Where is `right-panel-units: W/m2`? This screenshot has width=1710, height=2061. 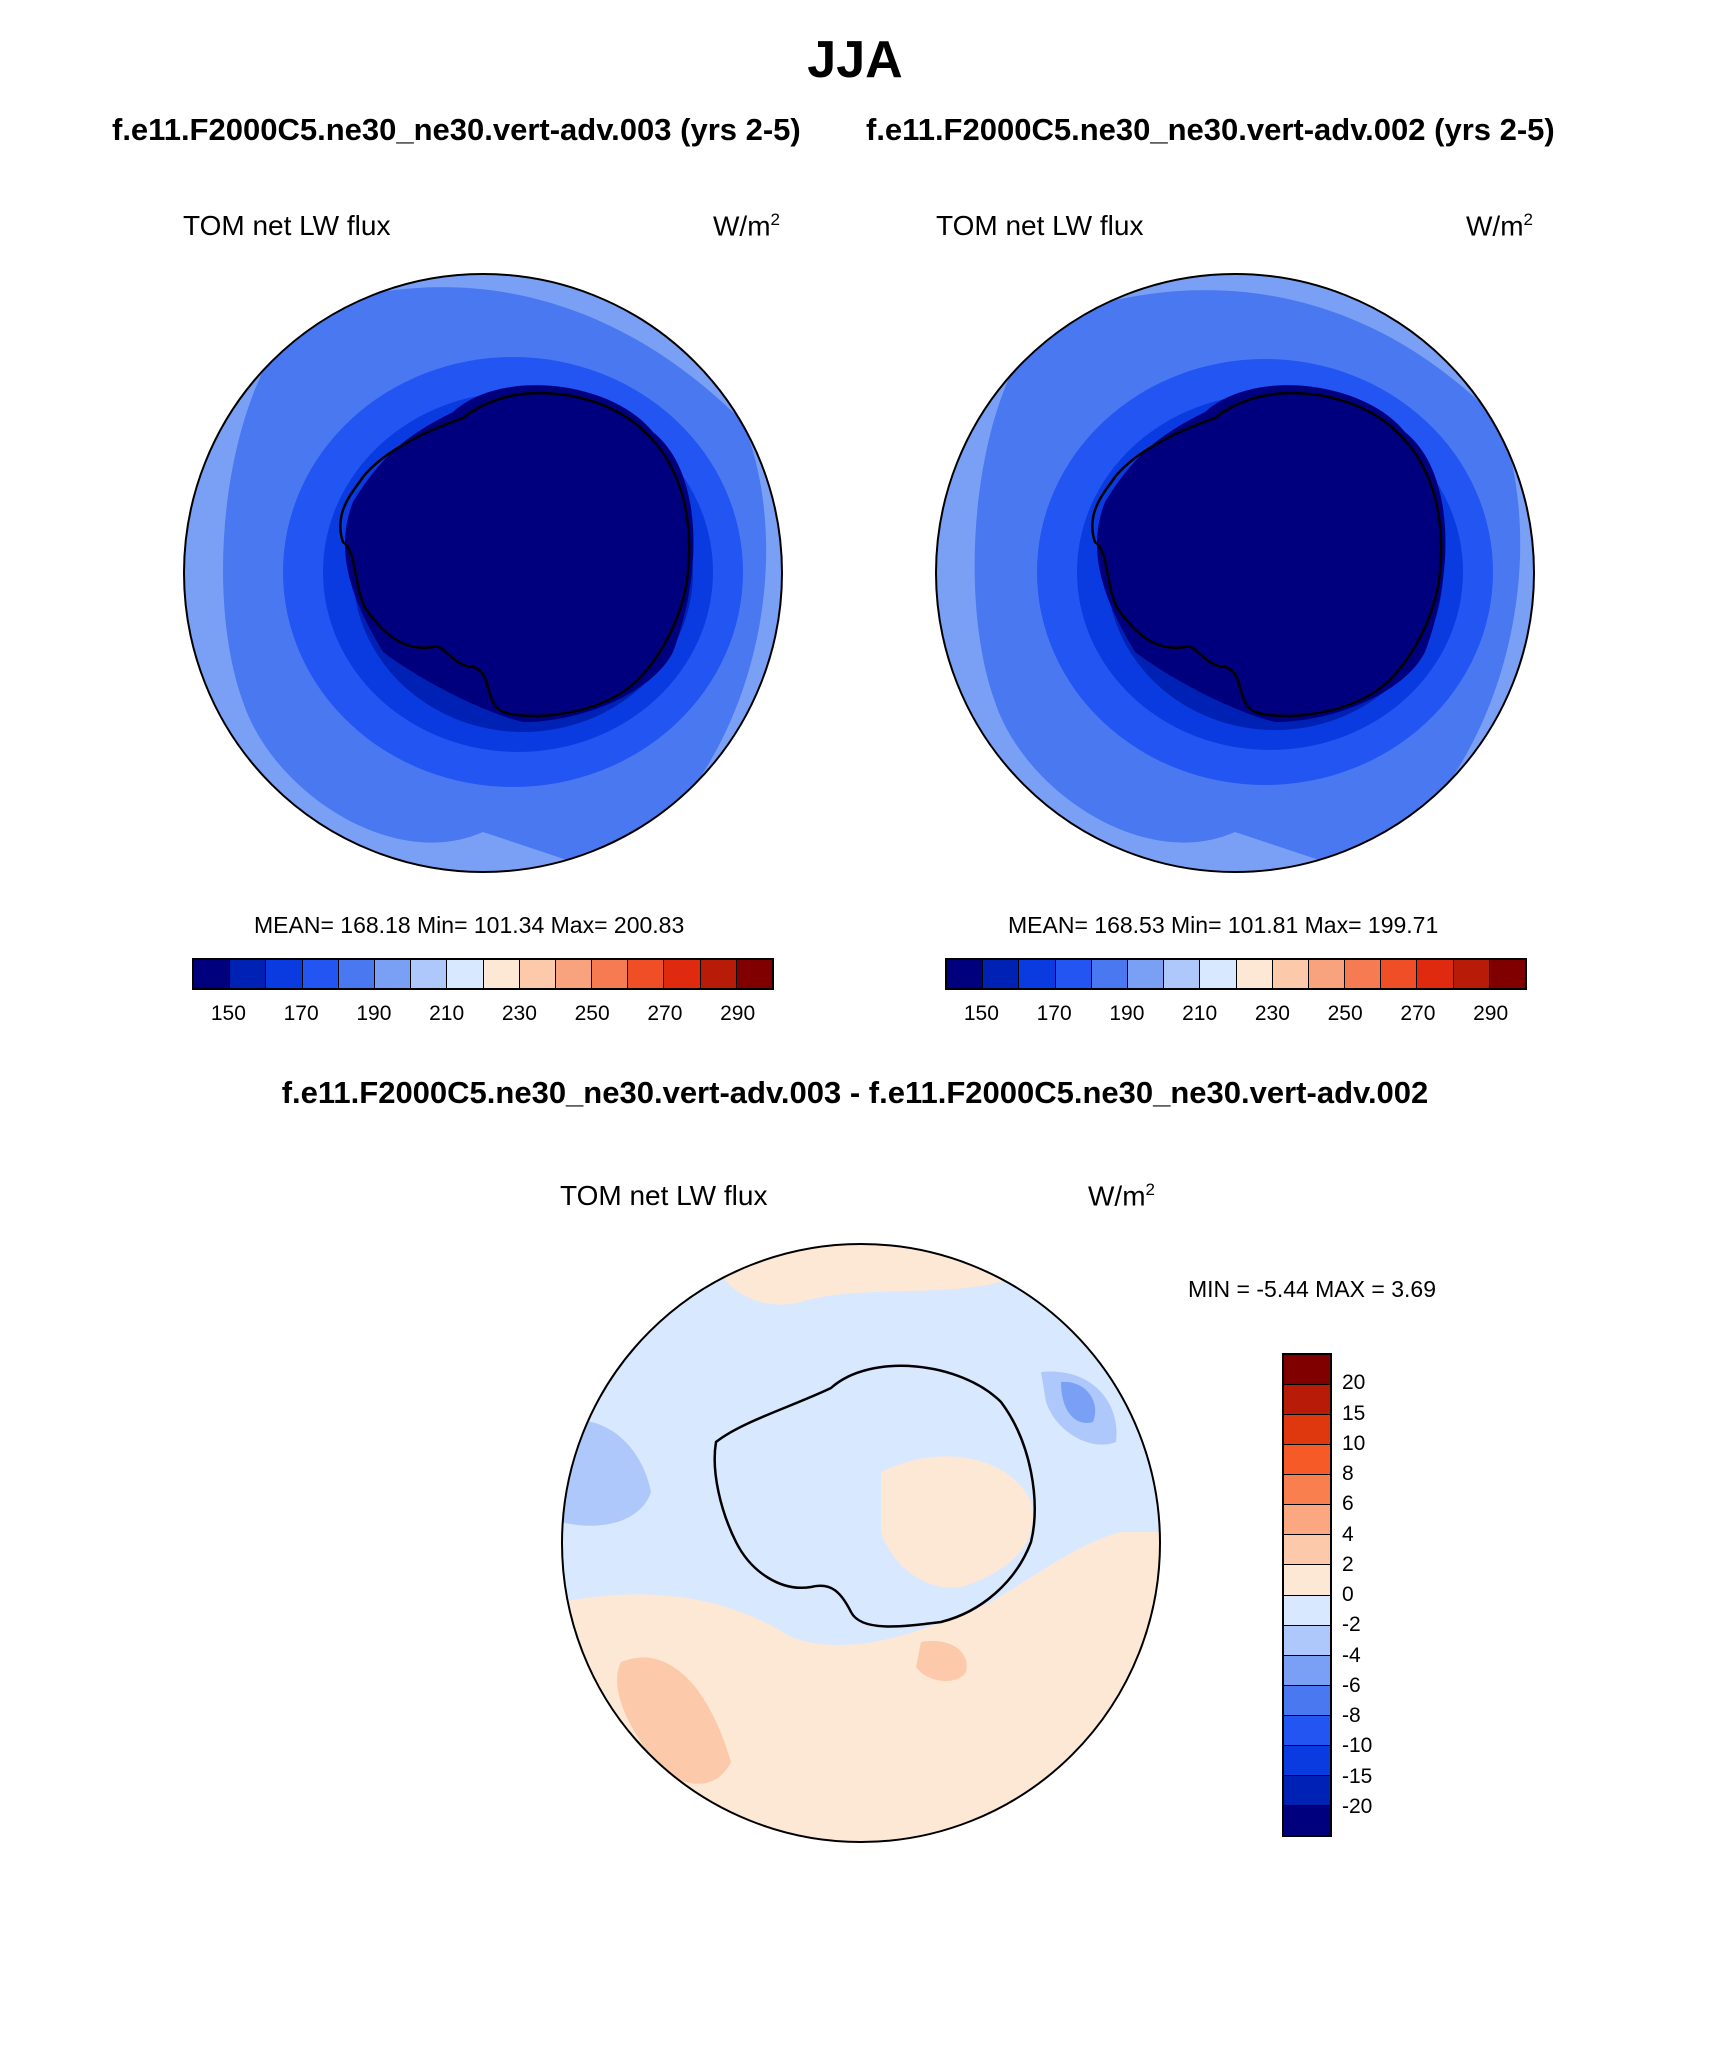 right-panel-units: W/m2 is located at coordinates (1499, 226).